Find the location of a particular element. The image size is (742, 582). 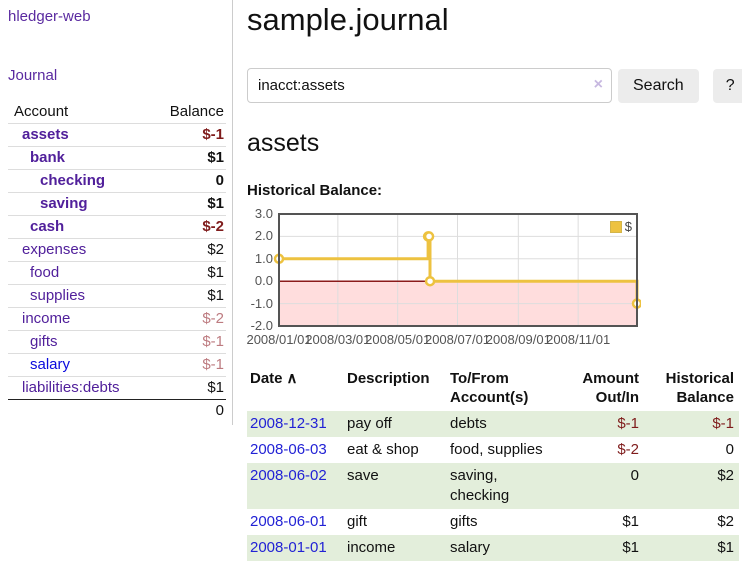

account-balance: $-2 is located at coordinates (213, 318).